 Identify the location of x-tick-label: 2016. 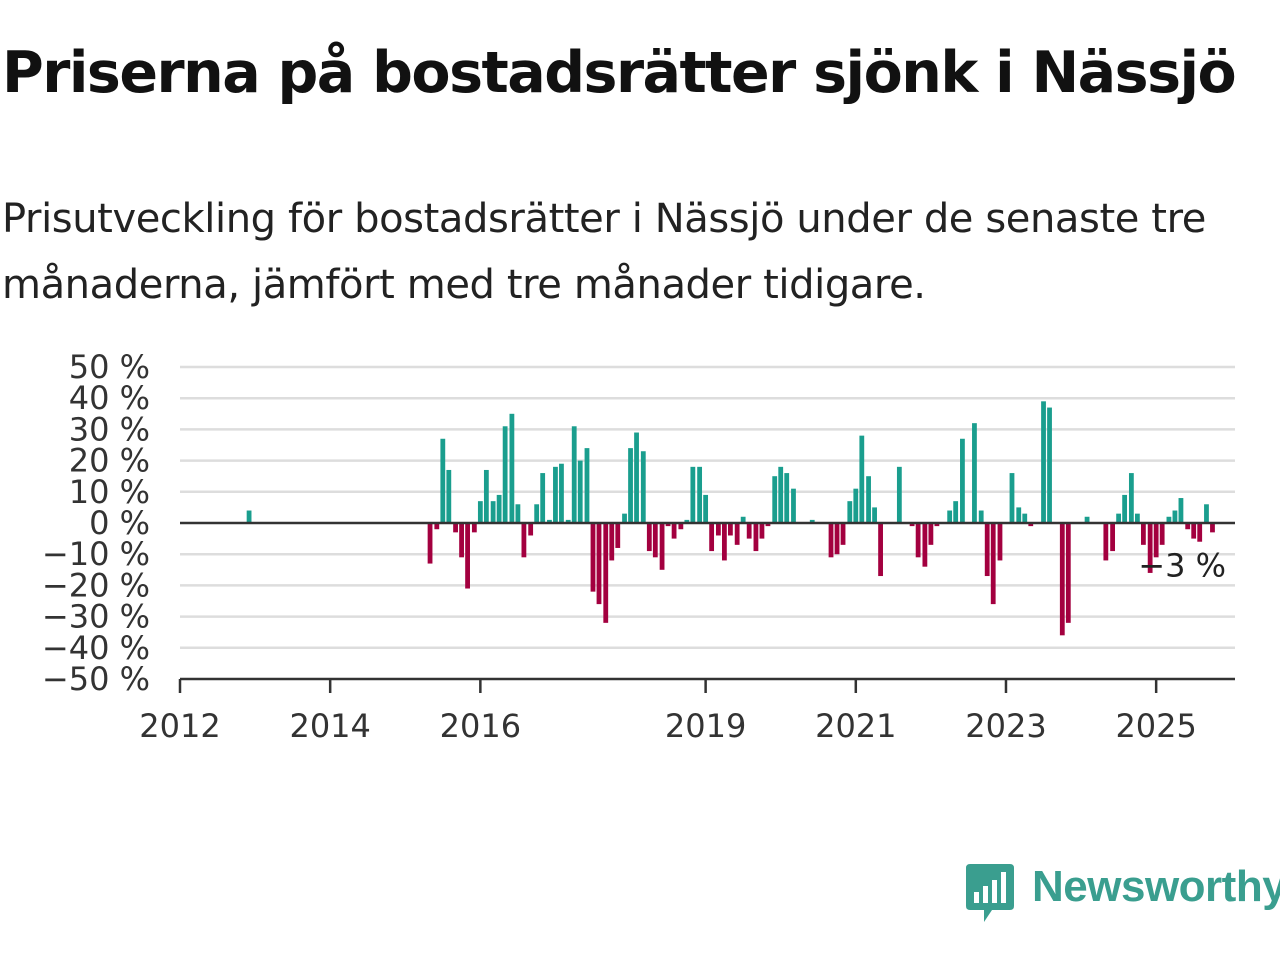
(480, 726).